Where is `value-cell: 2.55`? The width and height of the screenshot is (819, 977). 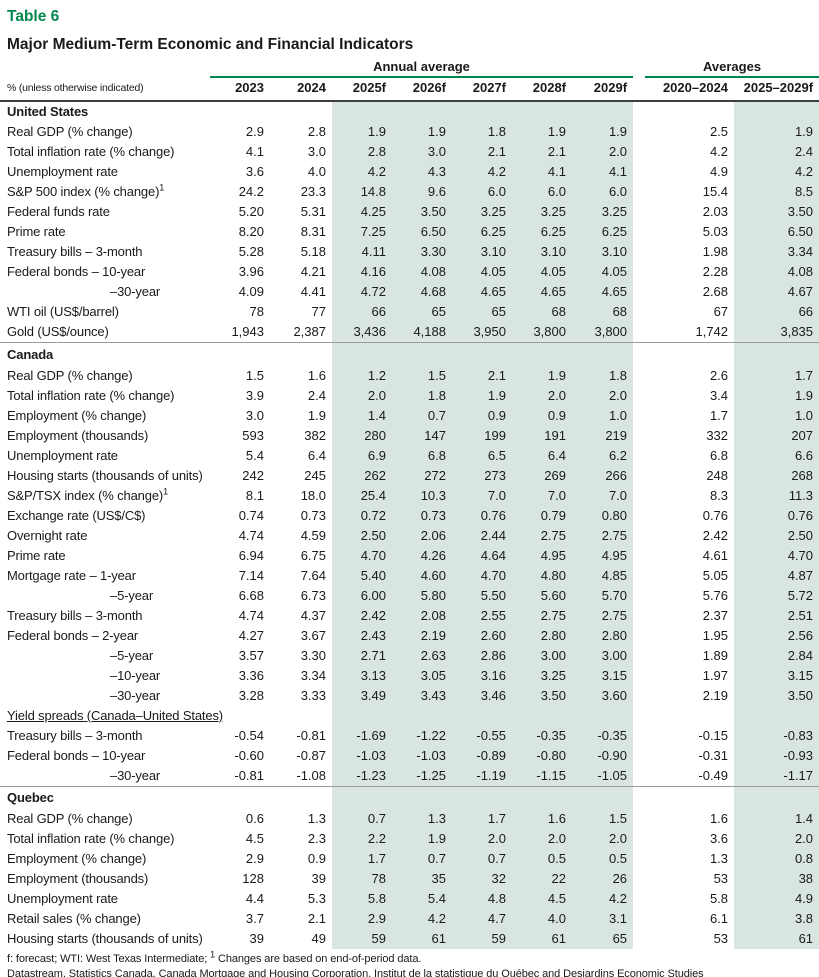
value-cell: 2.55 is located at coordinates (482, 615).